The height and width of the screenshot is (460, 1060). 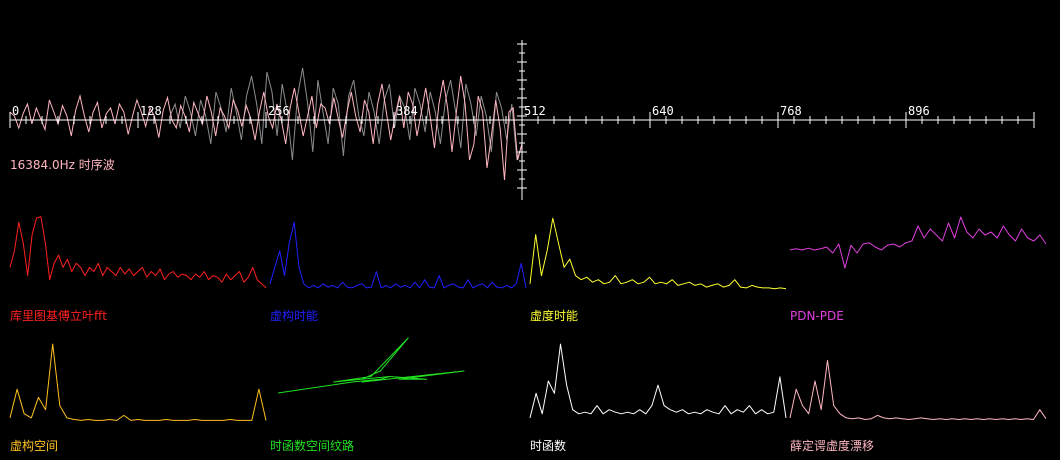 What do you see at coordinates (138, 382) in the screenshot?
I see `panel-trace-imag-space` at bounding box center [138, 382].